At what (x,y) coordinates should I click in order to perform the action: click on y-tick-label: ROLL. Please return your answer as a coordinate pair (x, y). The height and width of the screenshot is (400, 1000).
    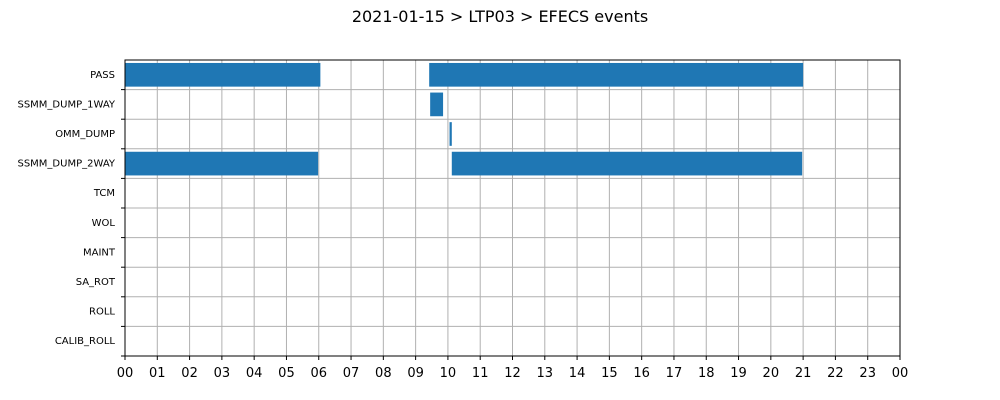
    Looking at the image, I should click on (102, 312).